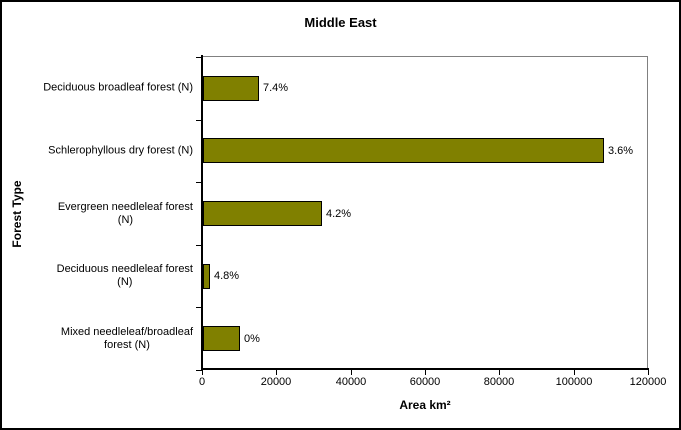  I want to click on y-axis-title: Forest Type, so click(17, 214).